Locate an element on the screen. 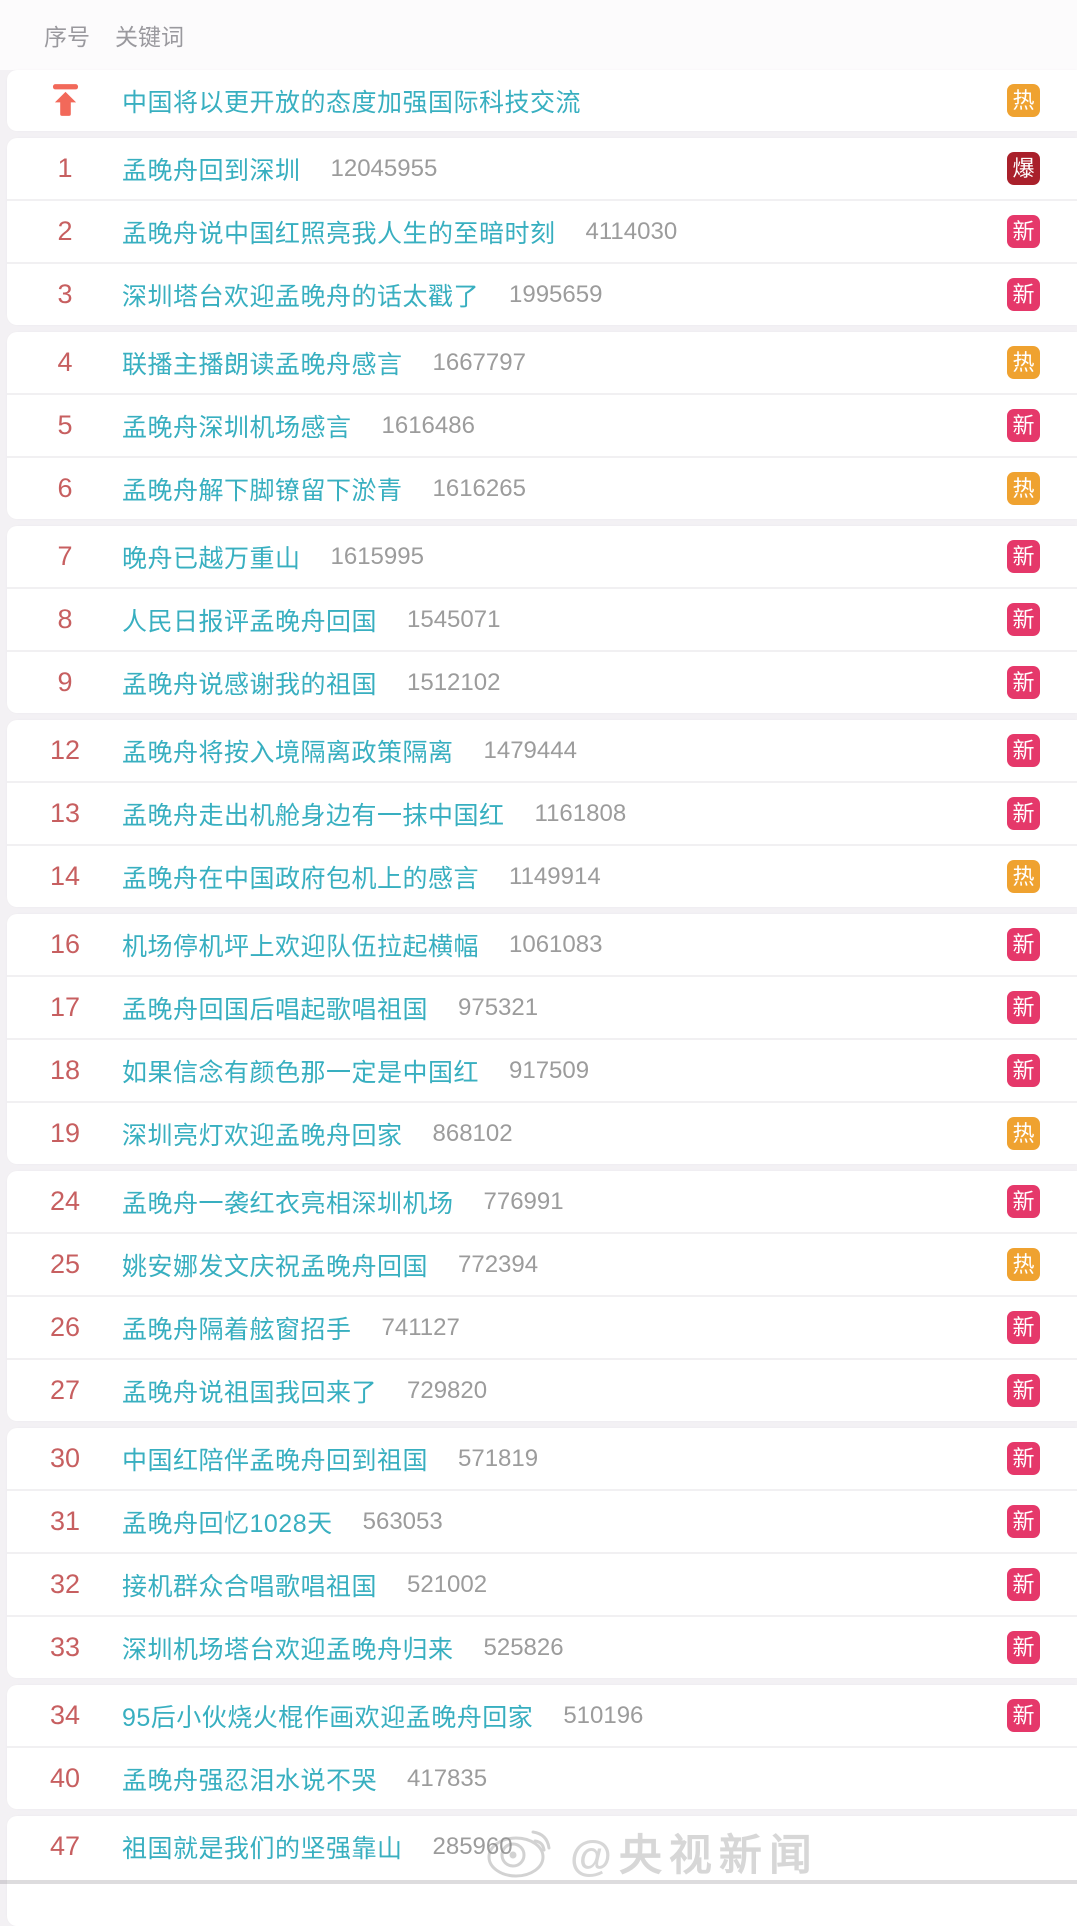 This screenshot has width=1077, height=1926. badge-boom-icon: 爆 is located at coordinates (1023, 168).